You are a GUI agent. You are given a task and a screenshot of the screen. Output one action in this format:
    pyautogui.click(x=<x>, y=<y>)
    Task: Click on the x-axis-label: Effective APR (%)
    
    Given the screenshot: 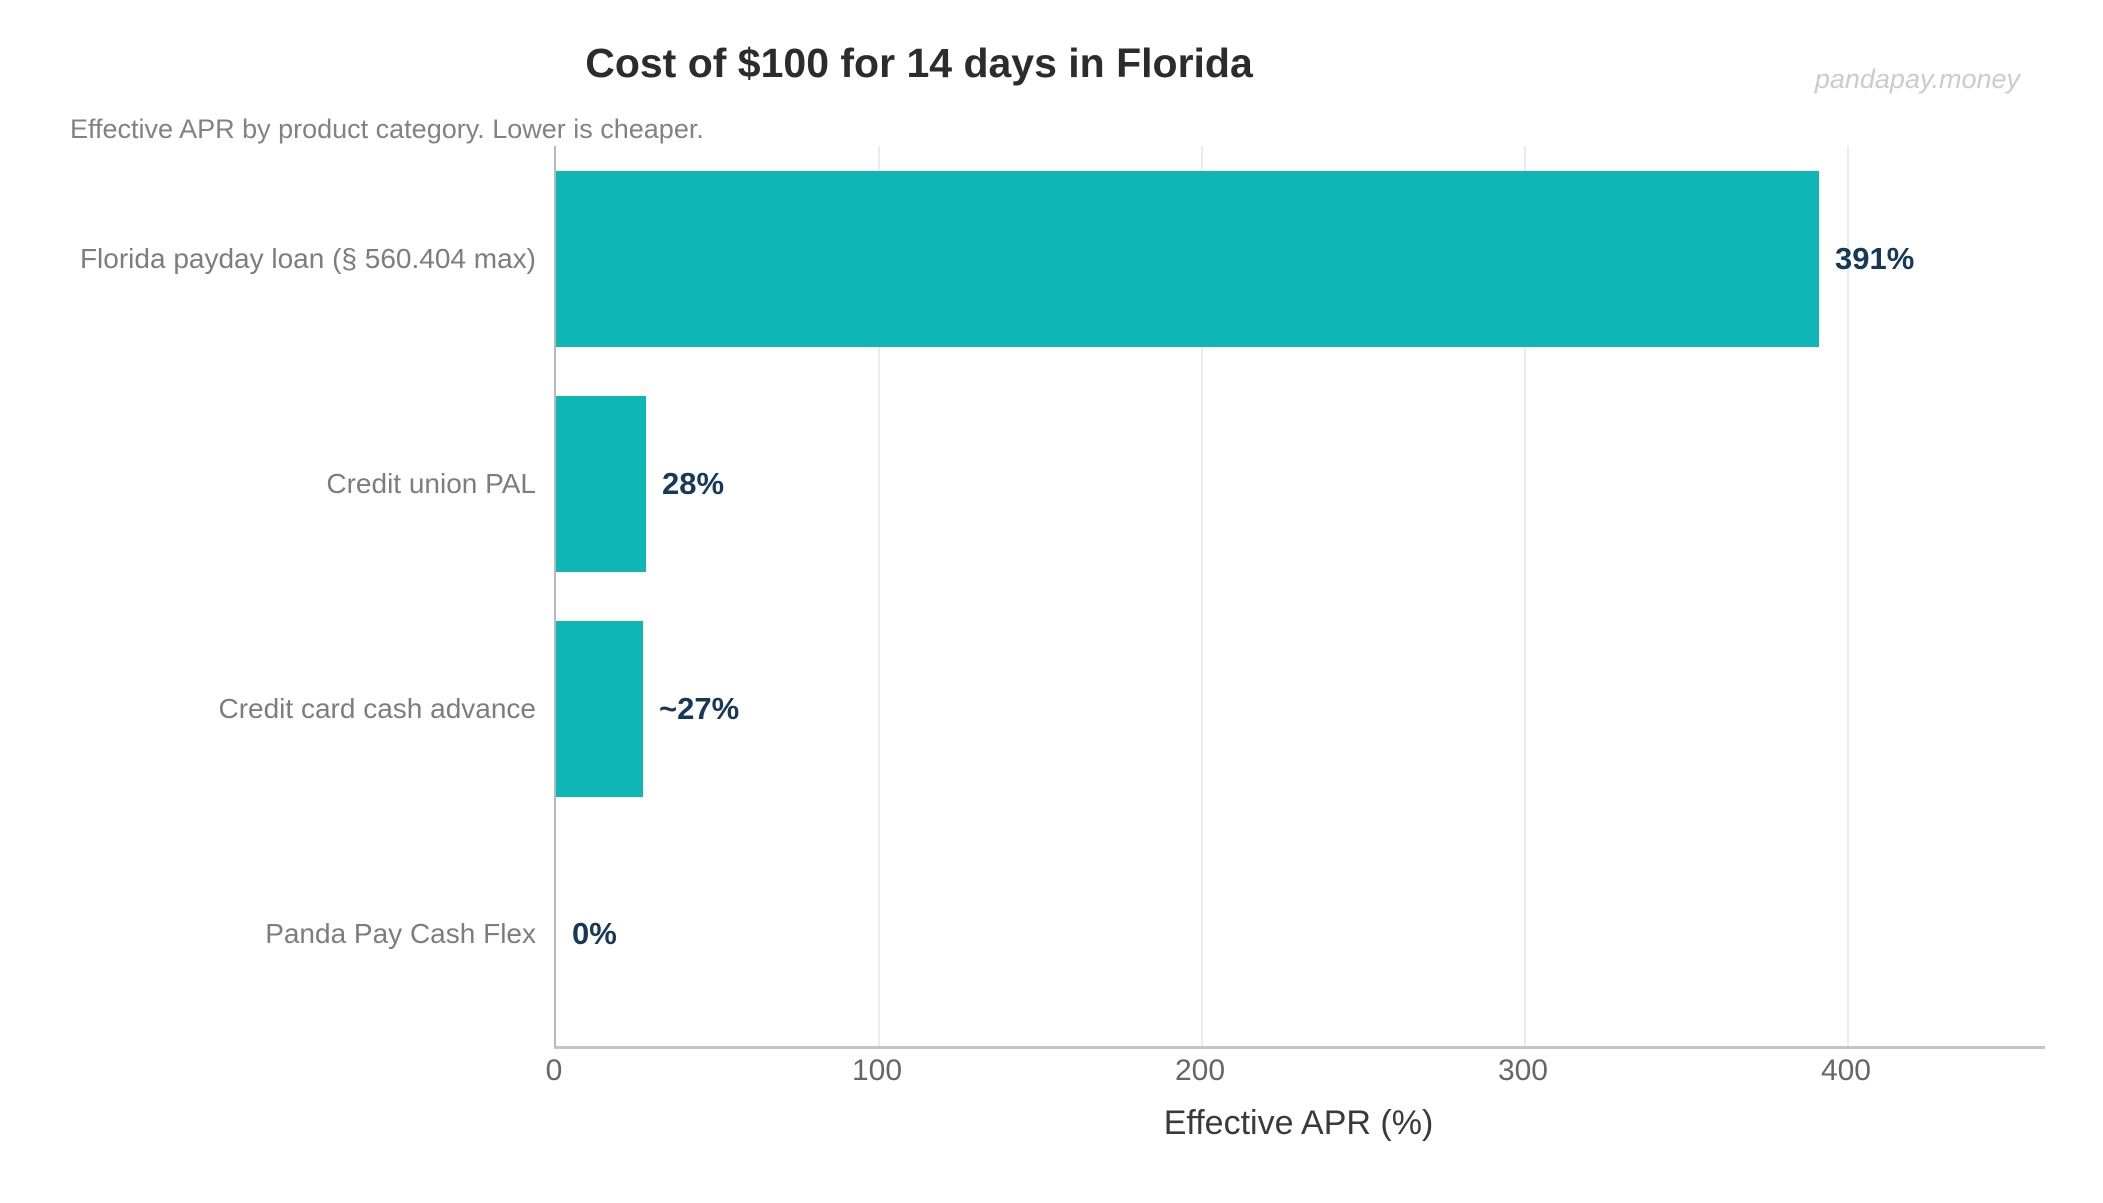 What is the action you would take?
    pyautogui.click(x=1298, y=1123)
    